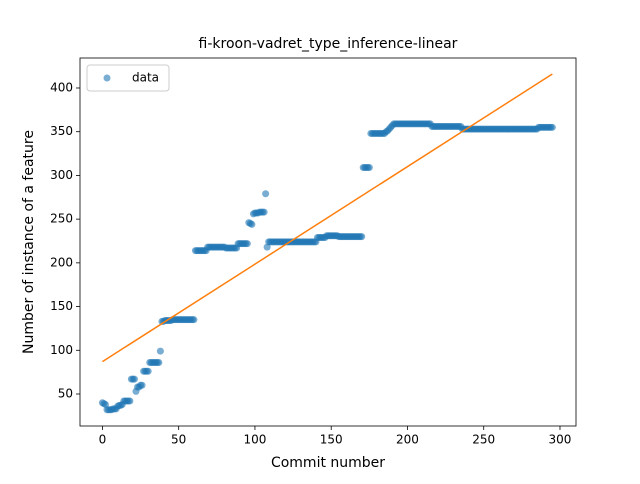 The image size is (640, 484). Describe the element at coordinates (61, 175) in the screenshot. I see `y-tick-label: 300` at that location.